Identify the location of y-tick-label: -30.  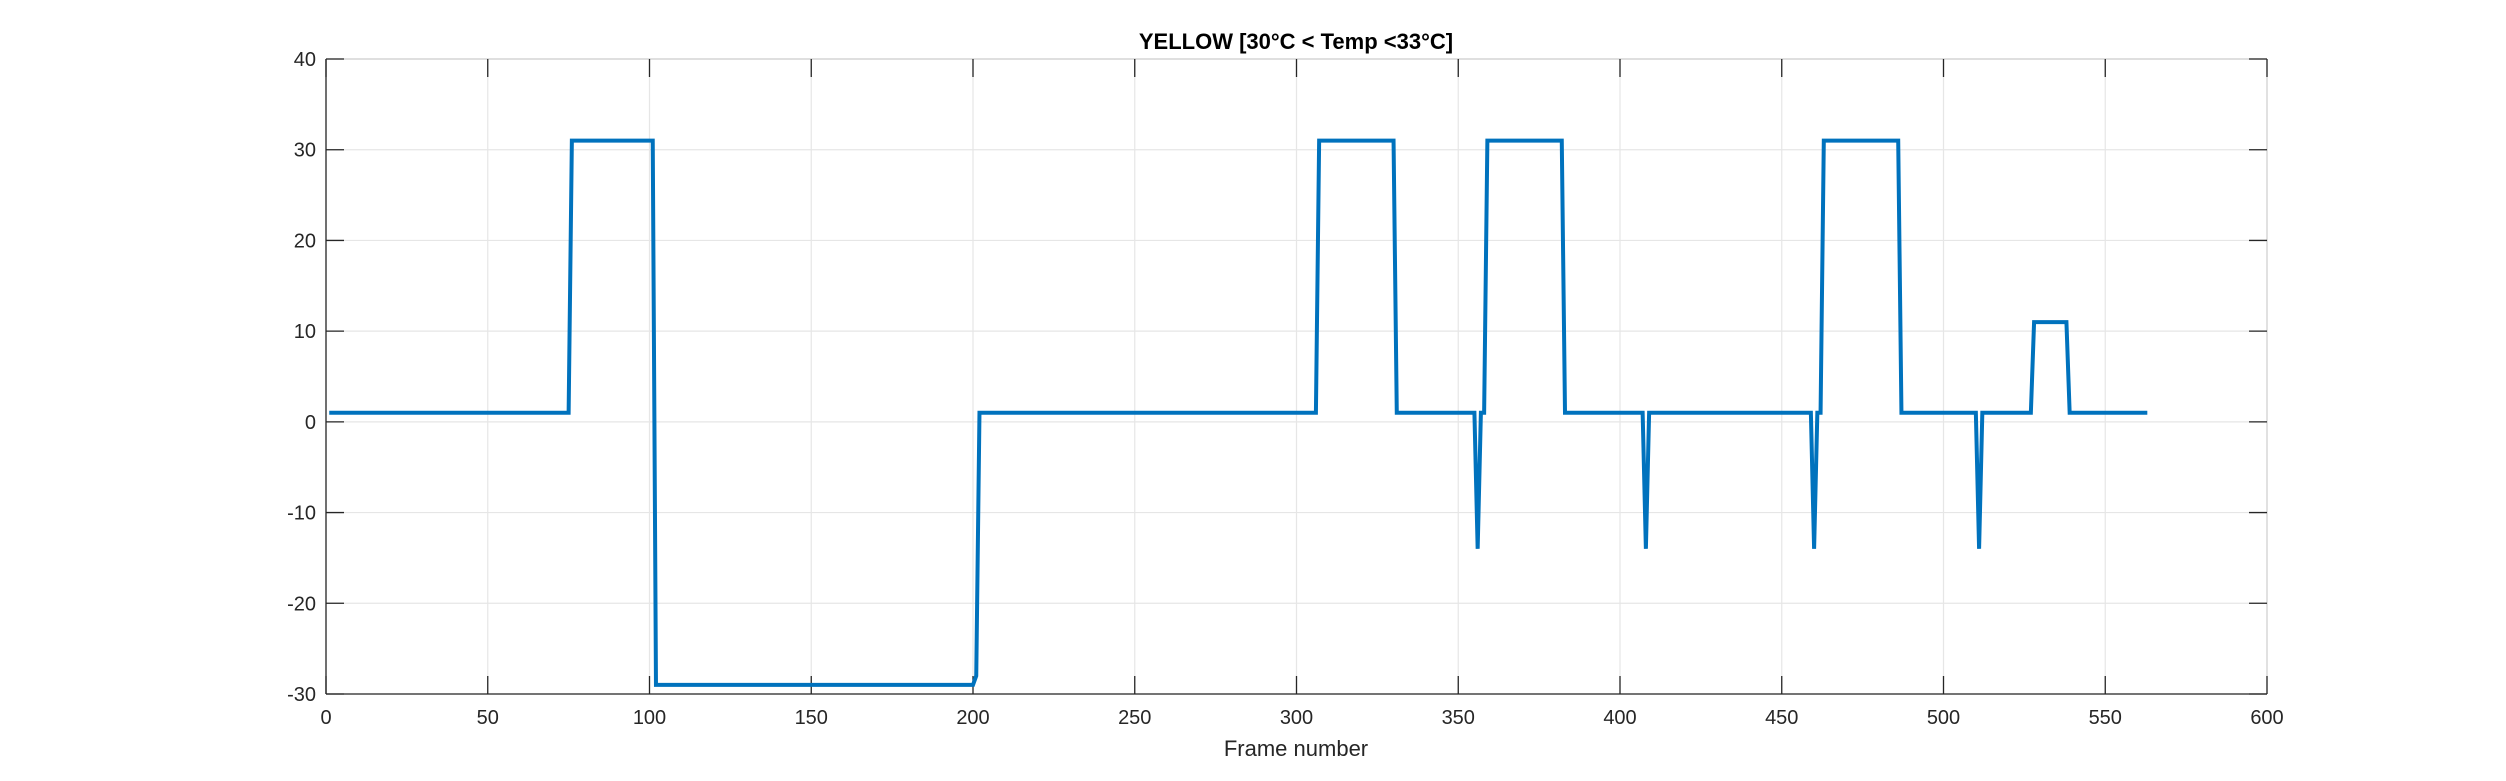
(301, 695).